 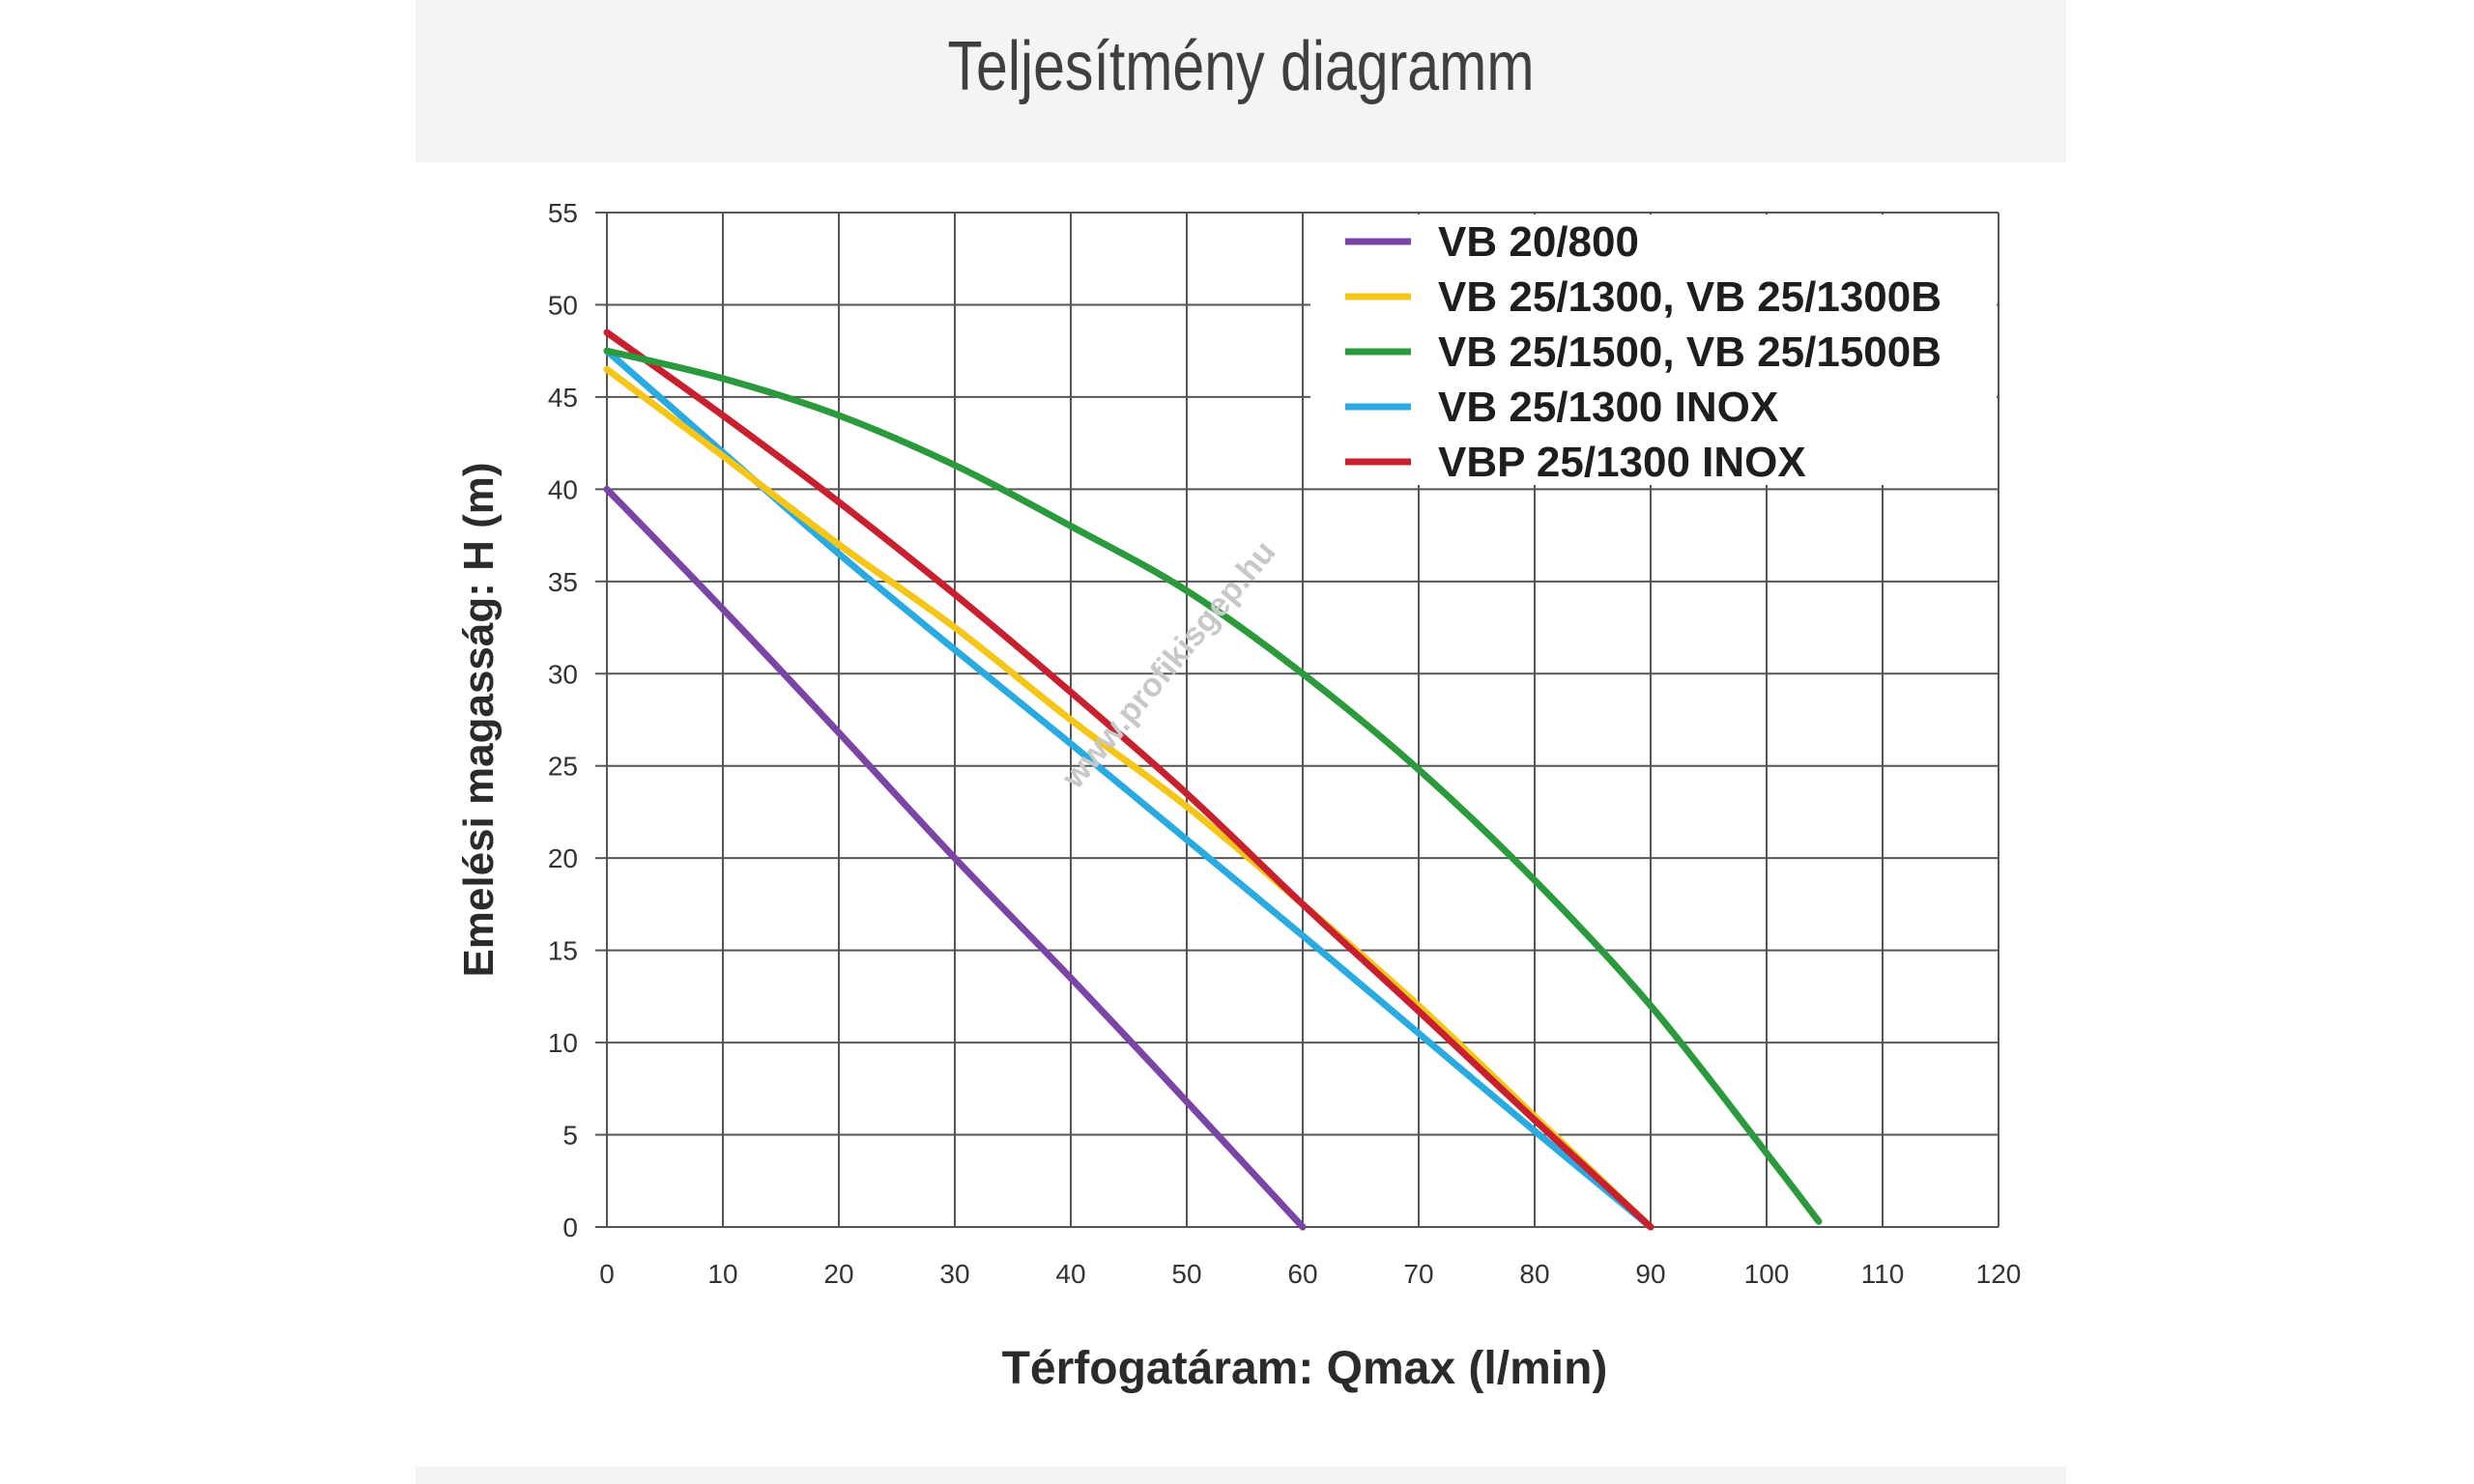 What do you see at coordinates (479, 719) in the screenshot?
I see `y-axis-label: Emelési magasság: H (m)` at bounding box center [479, 719].